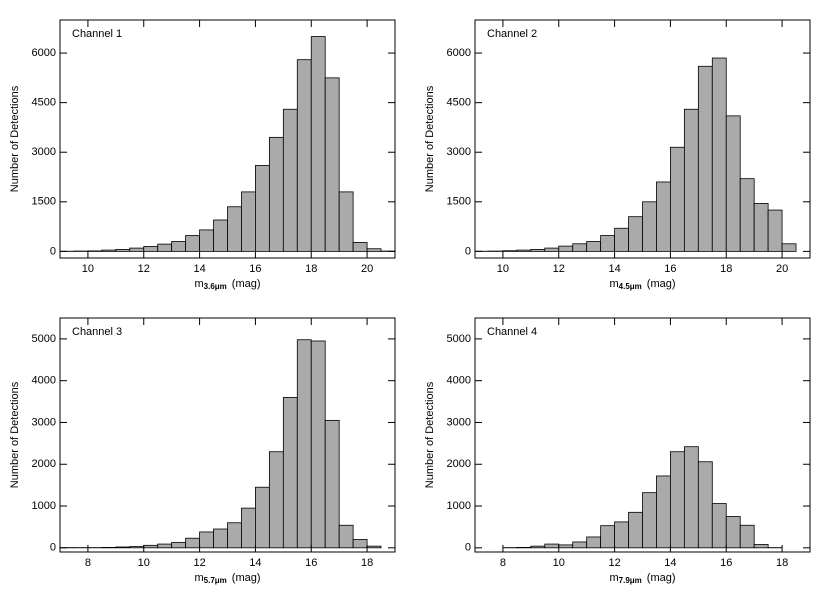 Image resolution: width=830 pixels, height=598 pixels. Describe the element at coordinates (661, 284) in the screenshot. I see `x-axis-label-unit: (mag)` at that location.